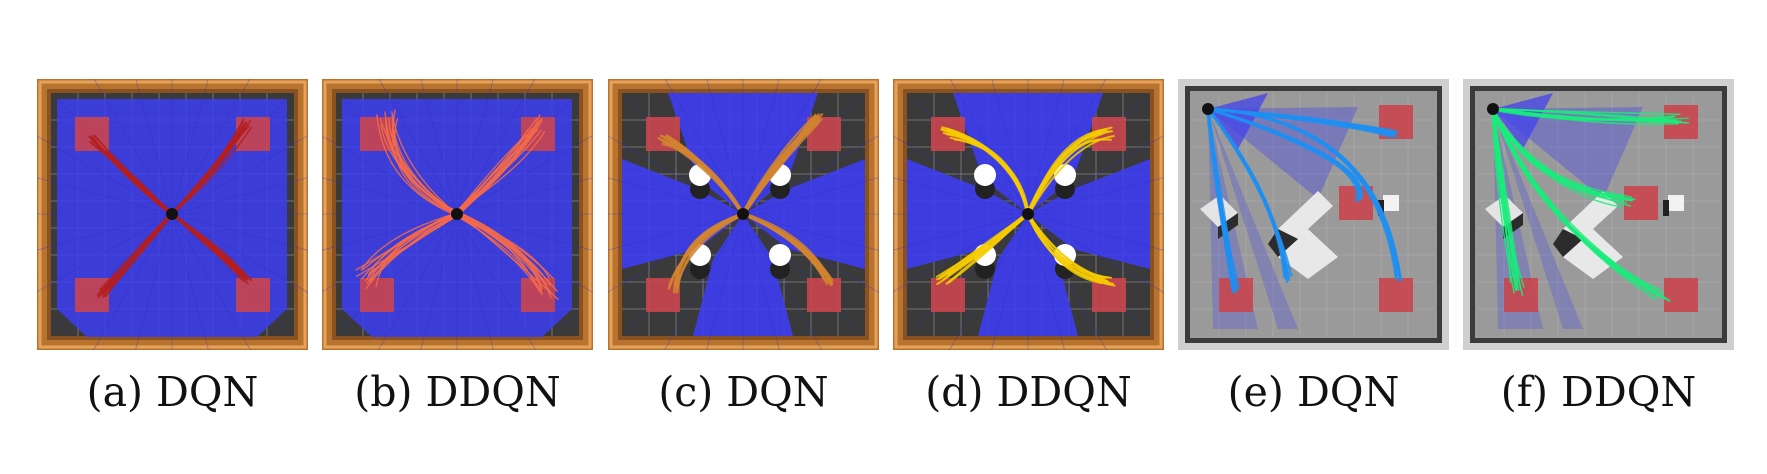  I want to click on panel-b-image, so click(457, 214).